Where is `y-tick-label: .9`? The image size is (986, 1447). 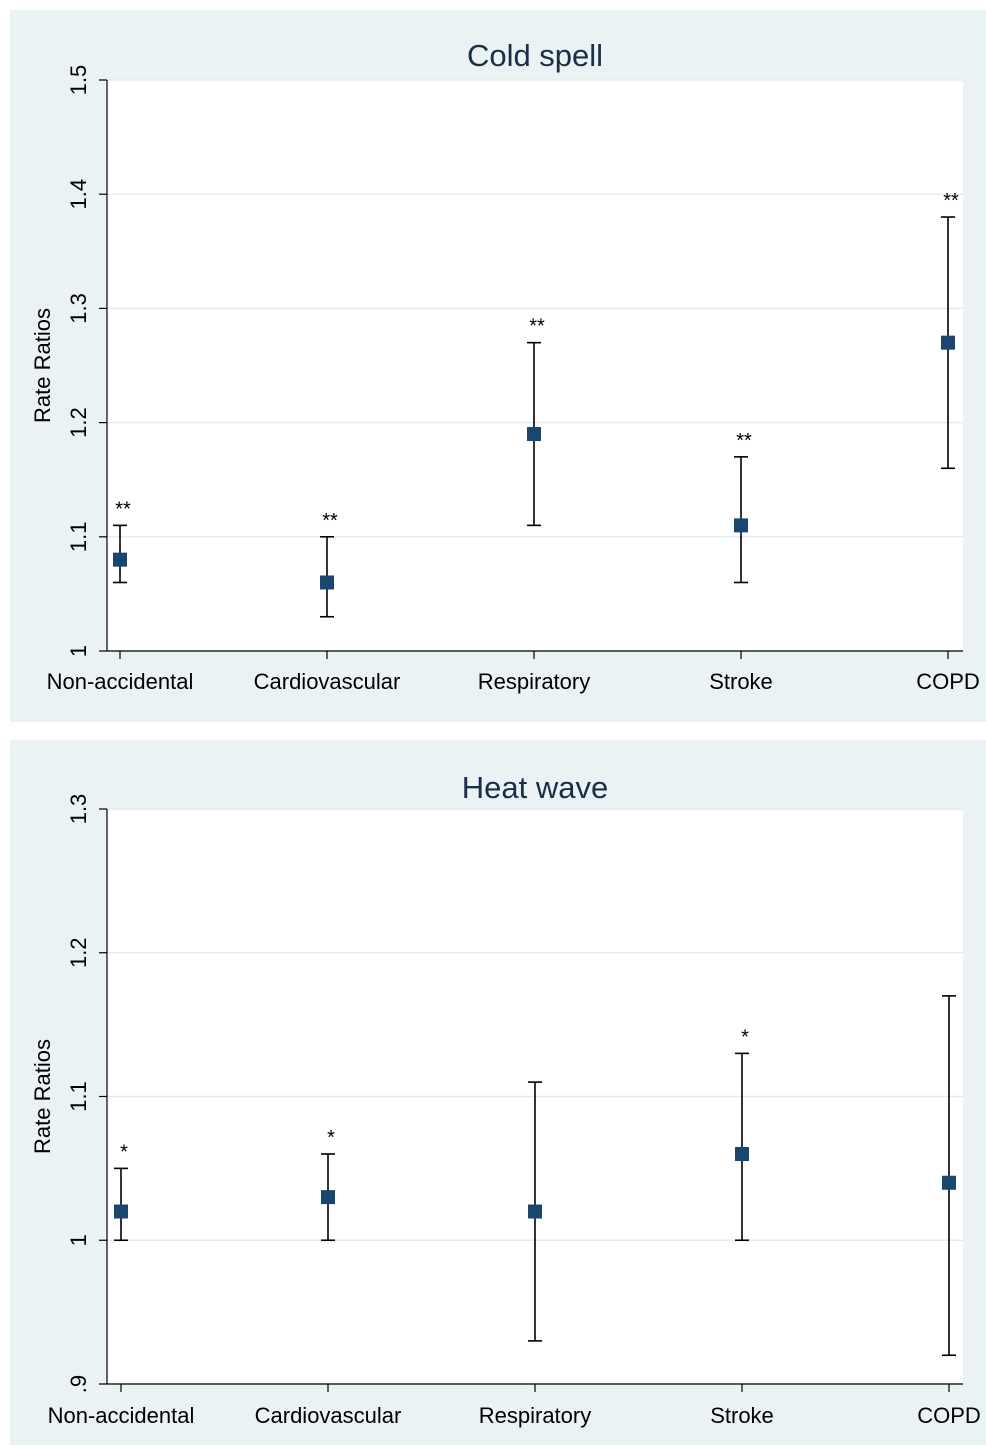 y-tick-label: .9 is located at coordinates (78, 1384).